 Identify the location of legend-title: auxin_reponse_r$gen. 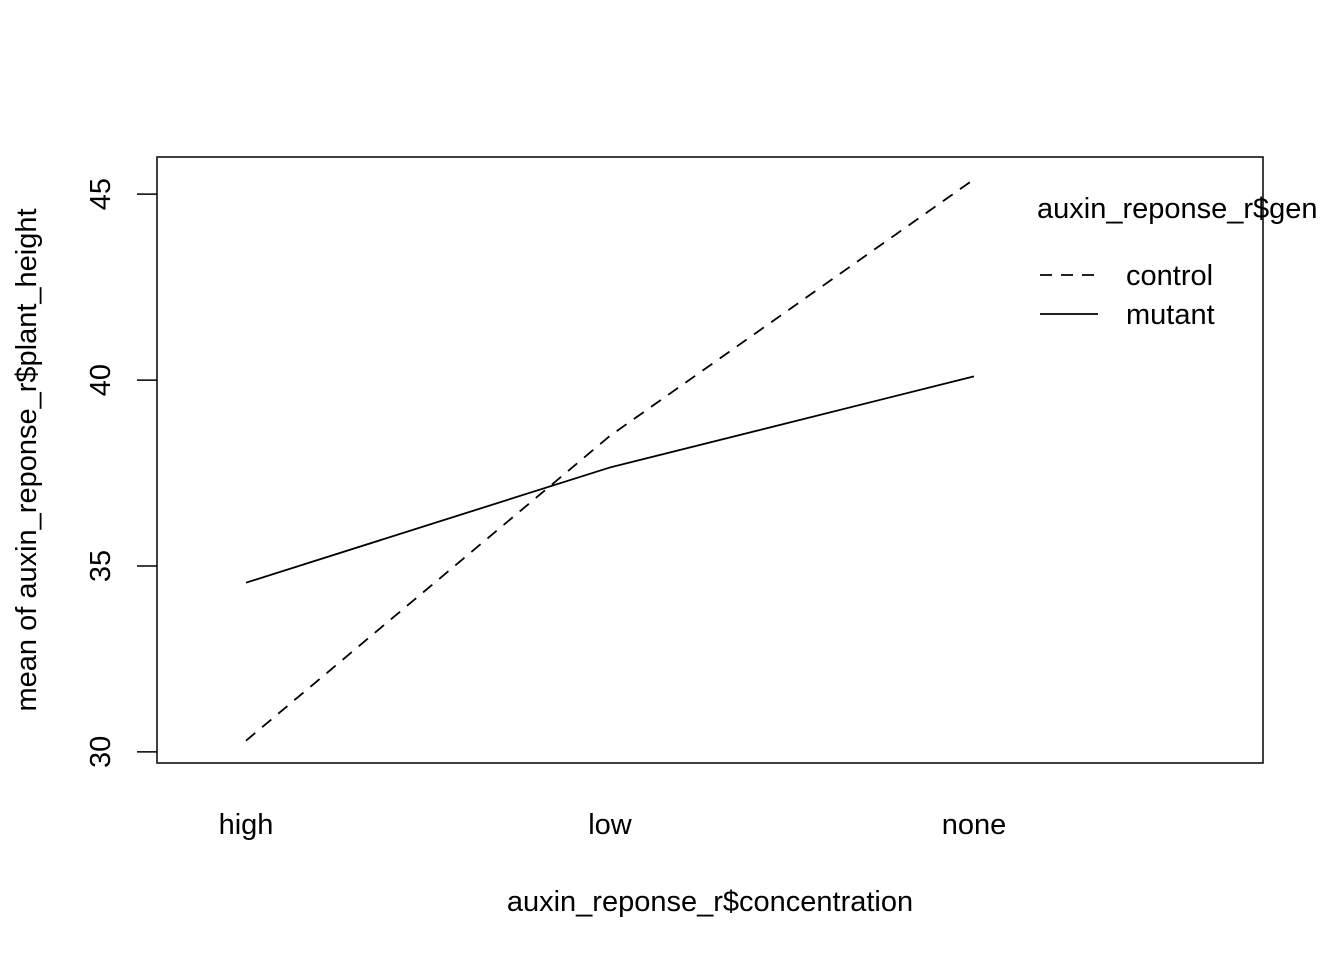
(1177, 209).